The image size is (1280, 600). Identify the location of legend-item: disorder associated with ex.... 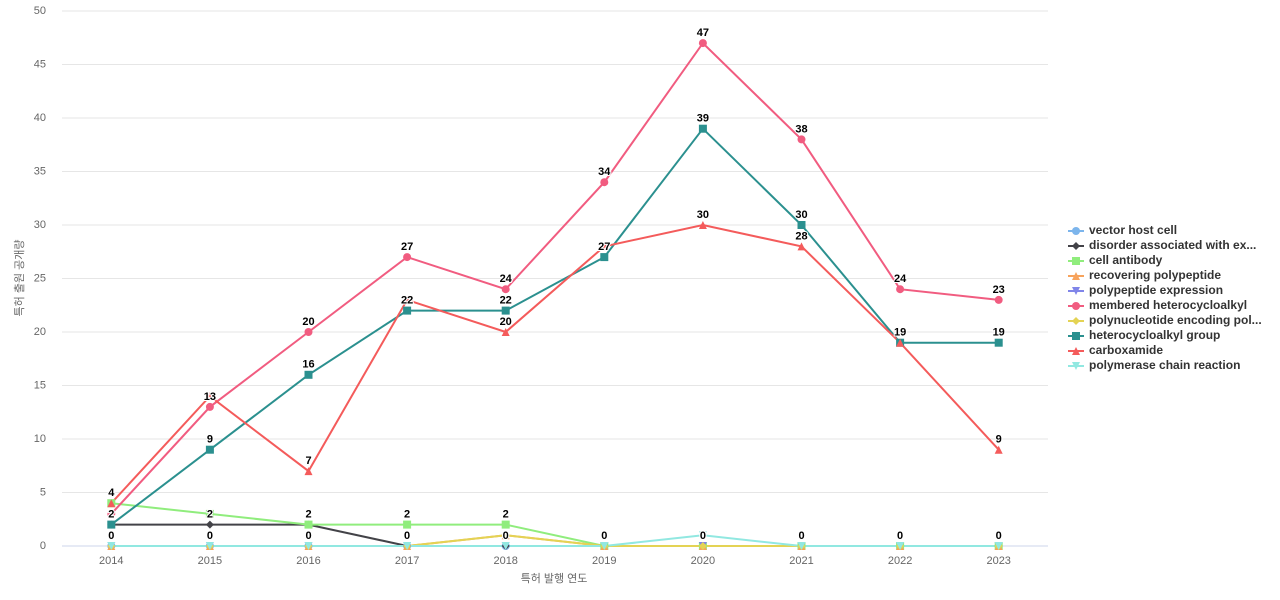
(1162, 245).